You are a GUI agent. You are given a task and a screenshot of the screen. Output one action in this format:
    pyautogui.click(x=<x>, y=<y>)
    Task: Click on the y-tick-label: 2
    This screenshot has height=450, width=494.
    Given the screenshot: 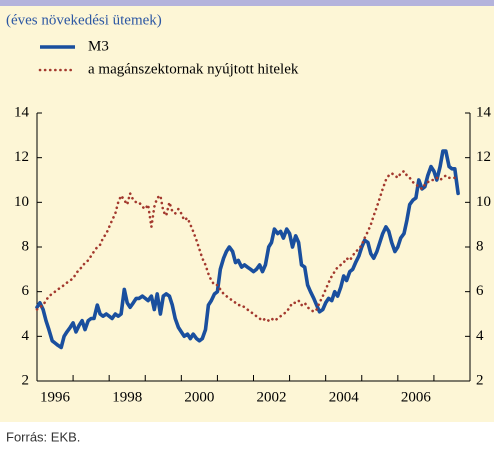 What is the action you would take?
    pyautogui.click(x=26, y=380)
    